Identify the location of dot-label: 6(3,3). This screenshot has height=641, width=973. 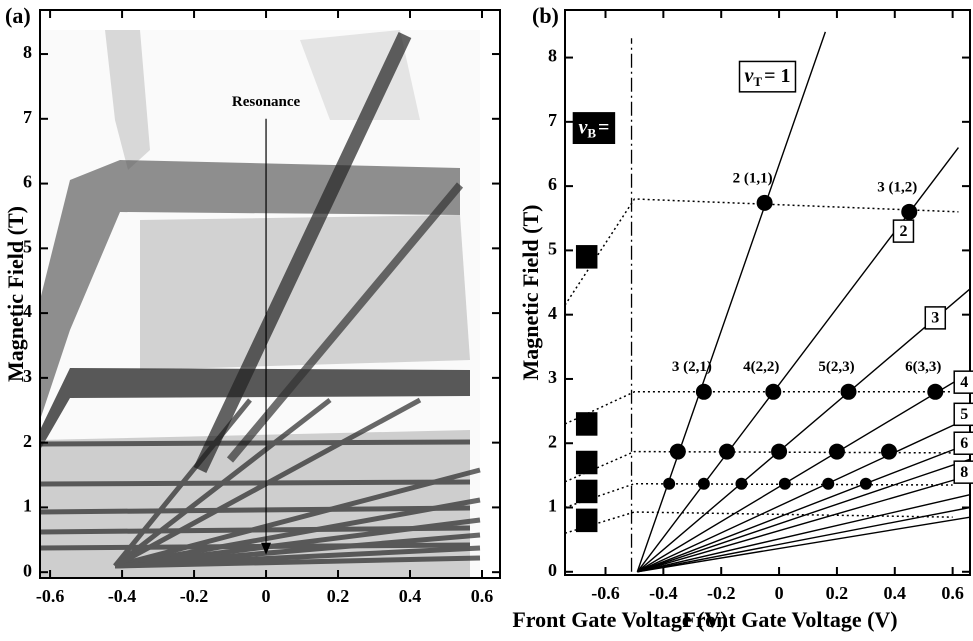
(923, 367).